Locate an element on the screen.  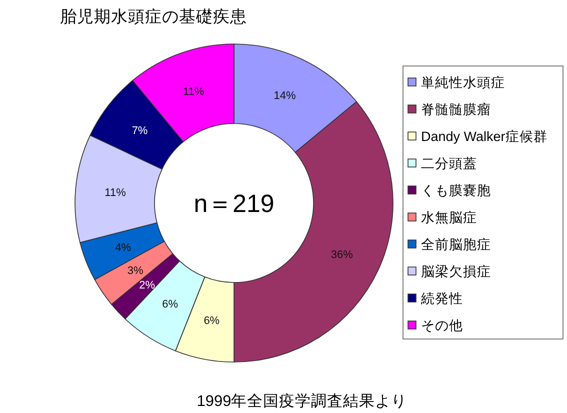
data-label: 2% is located at coordinates (147, 286).